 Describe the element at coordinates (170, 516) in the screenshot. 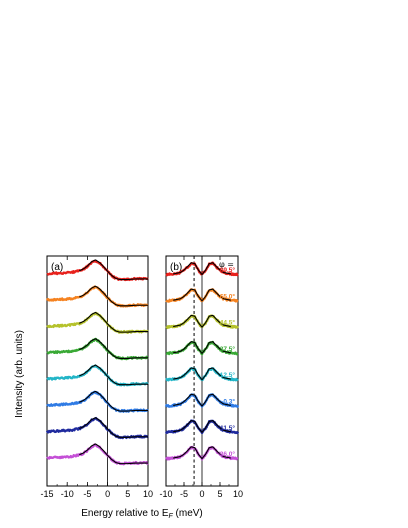

I see `x-axis-title-sub: F` at that location.